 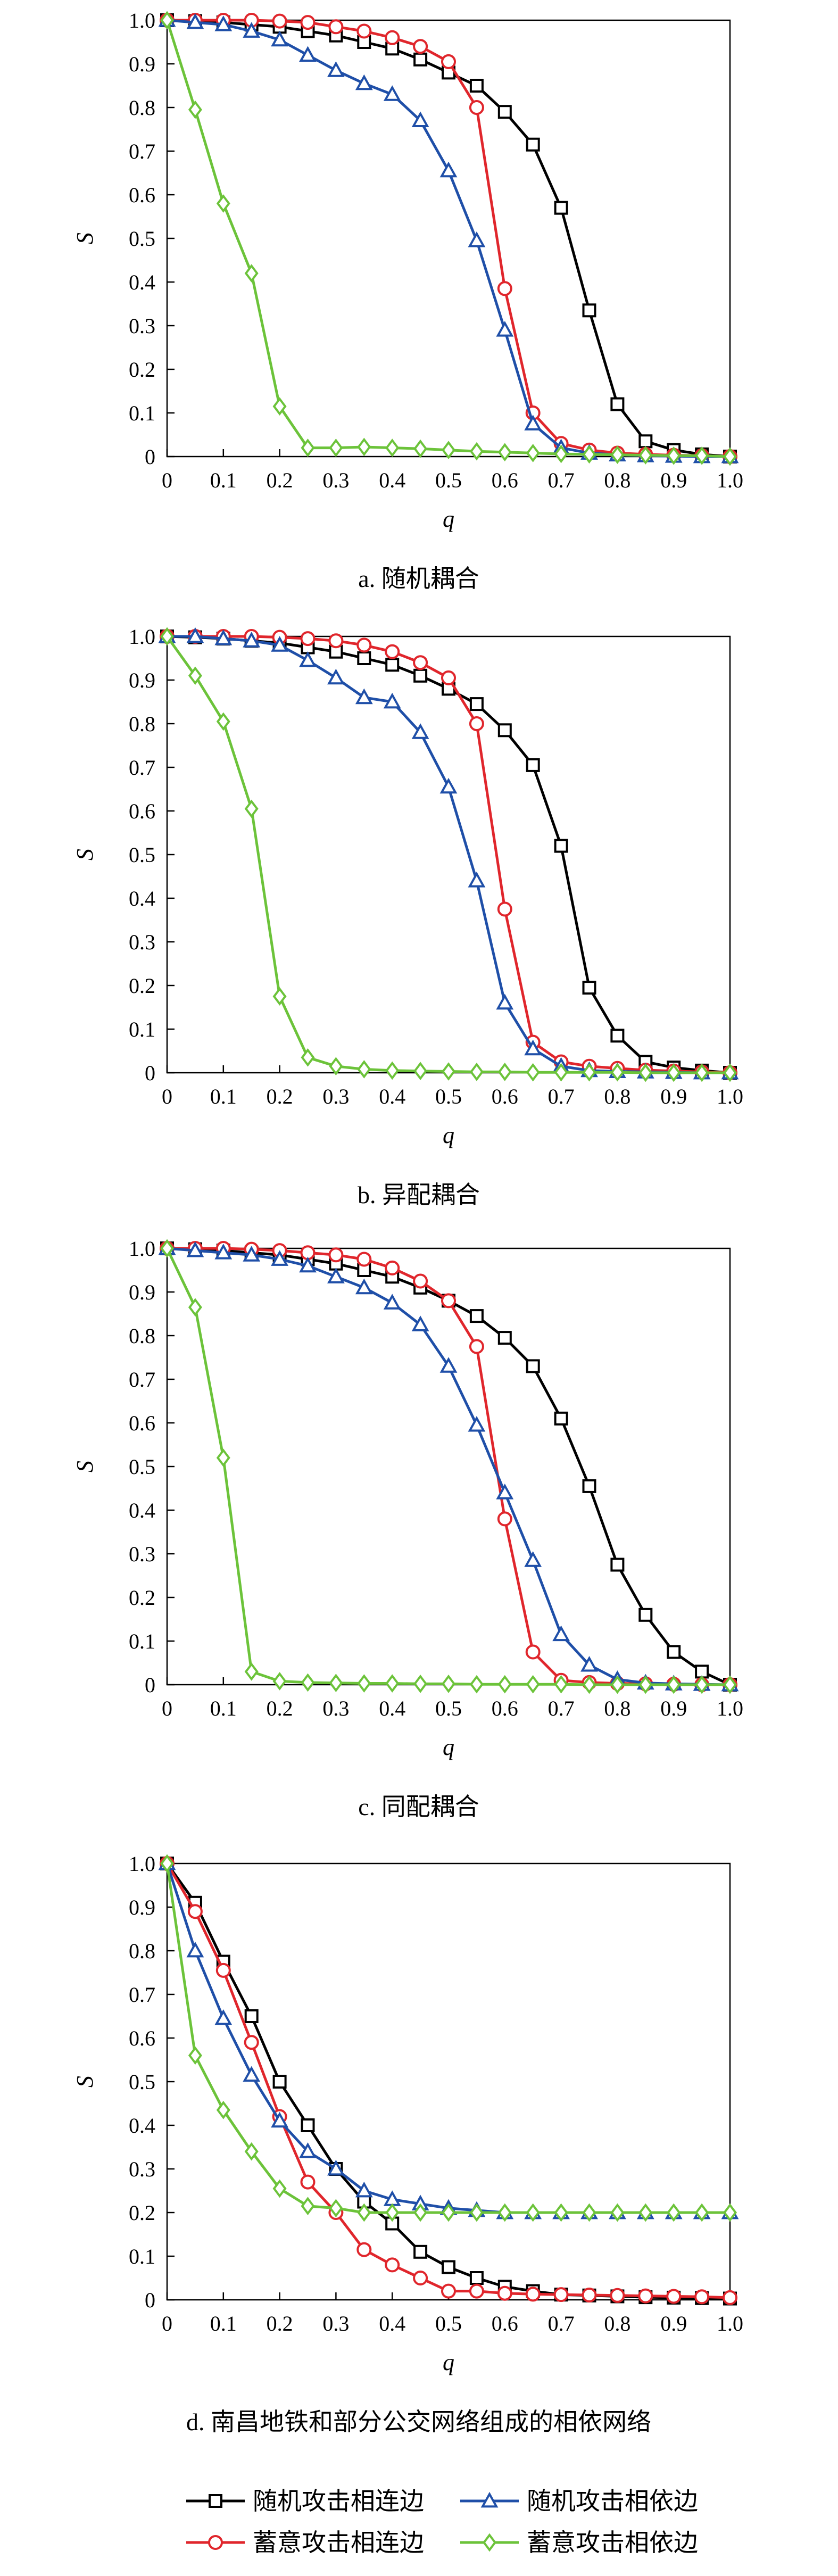 What do you see at coordinates (561, 1096) in the screenshot?
I see `x-tick-label: 0.7` at bounding box center [561, 1096].